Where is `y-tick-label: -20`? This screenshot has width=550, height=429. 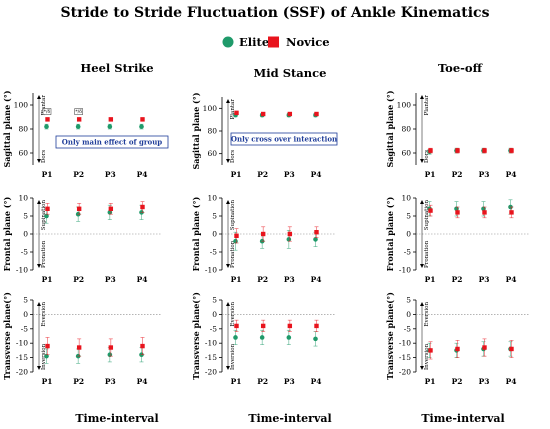
y-tick-label: -20 is located at coordinates (405, 372).